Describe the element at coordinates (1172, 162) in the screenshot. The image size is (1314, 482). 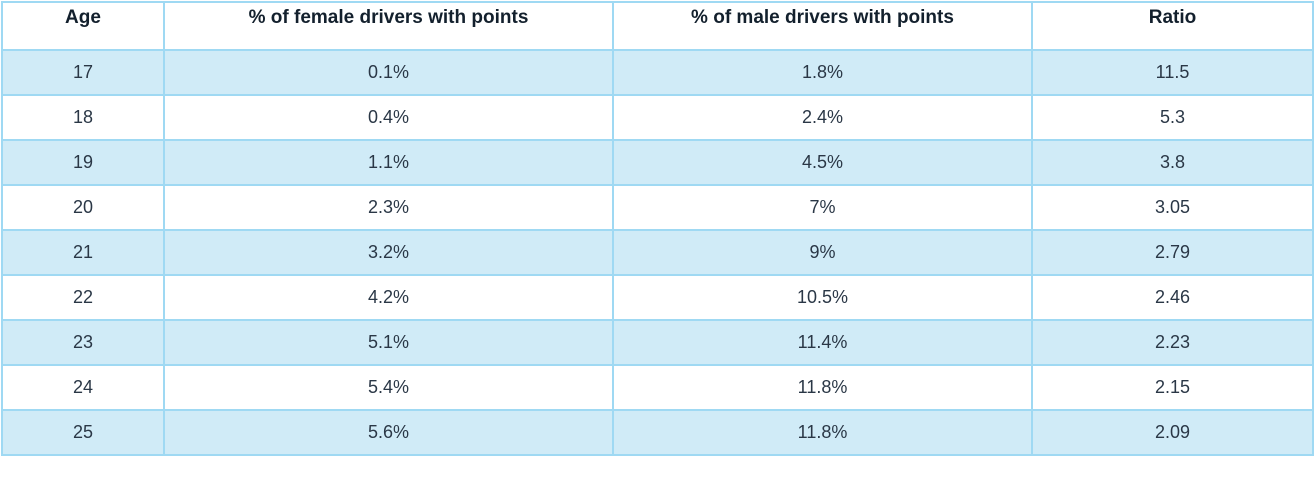
I see `cell-ratio: 3.8` at that location.